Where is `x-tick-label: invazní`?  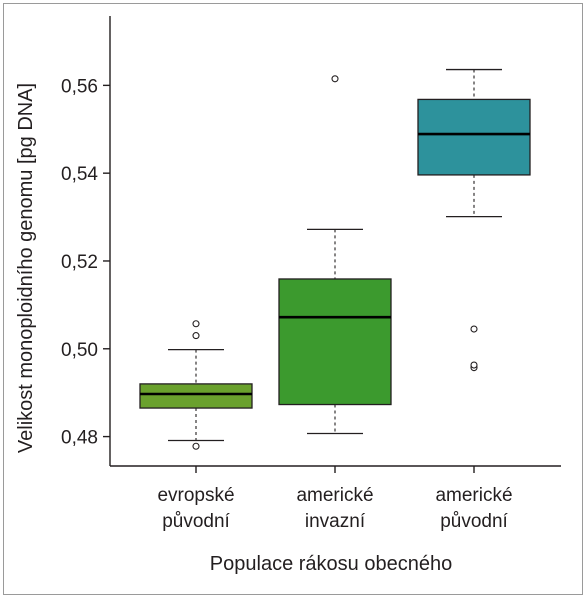 x-tick-label: invazní is located at coordinates (335, 521).